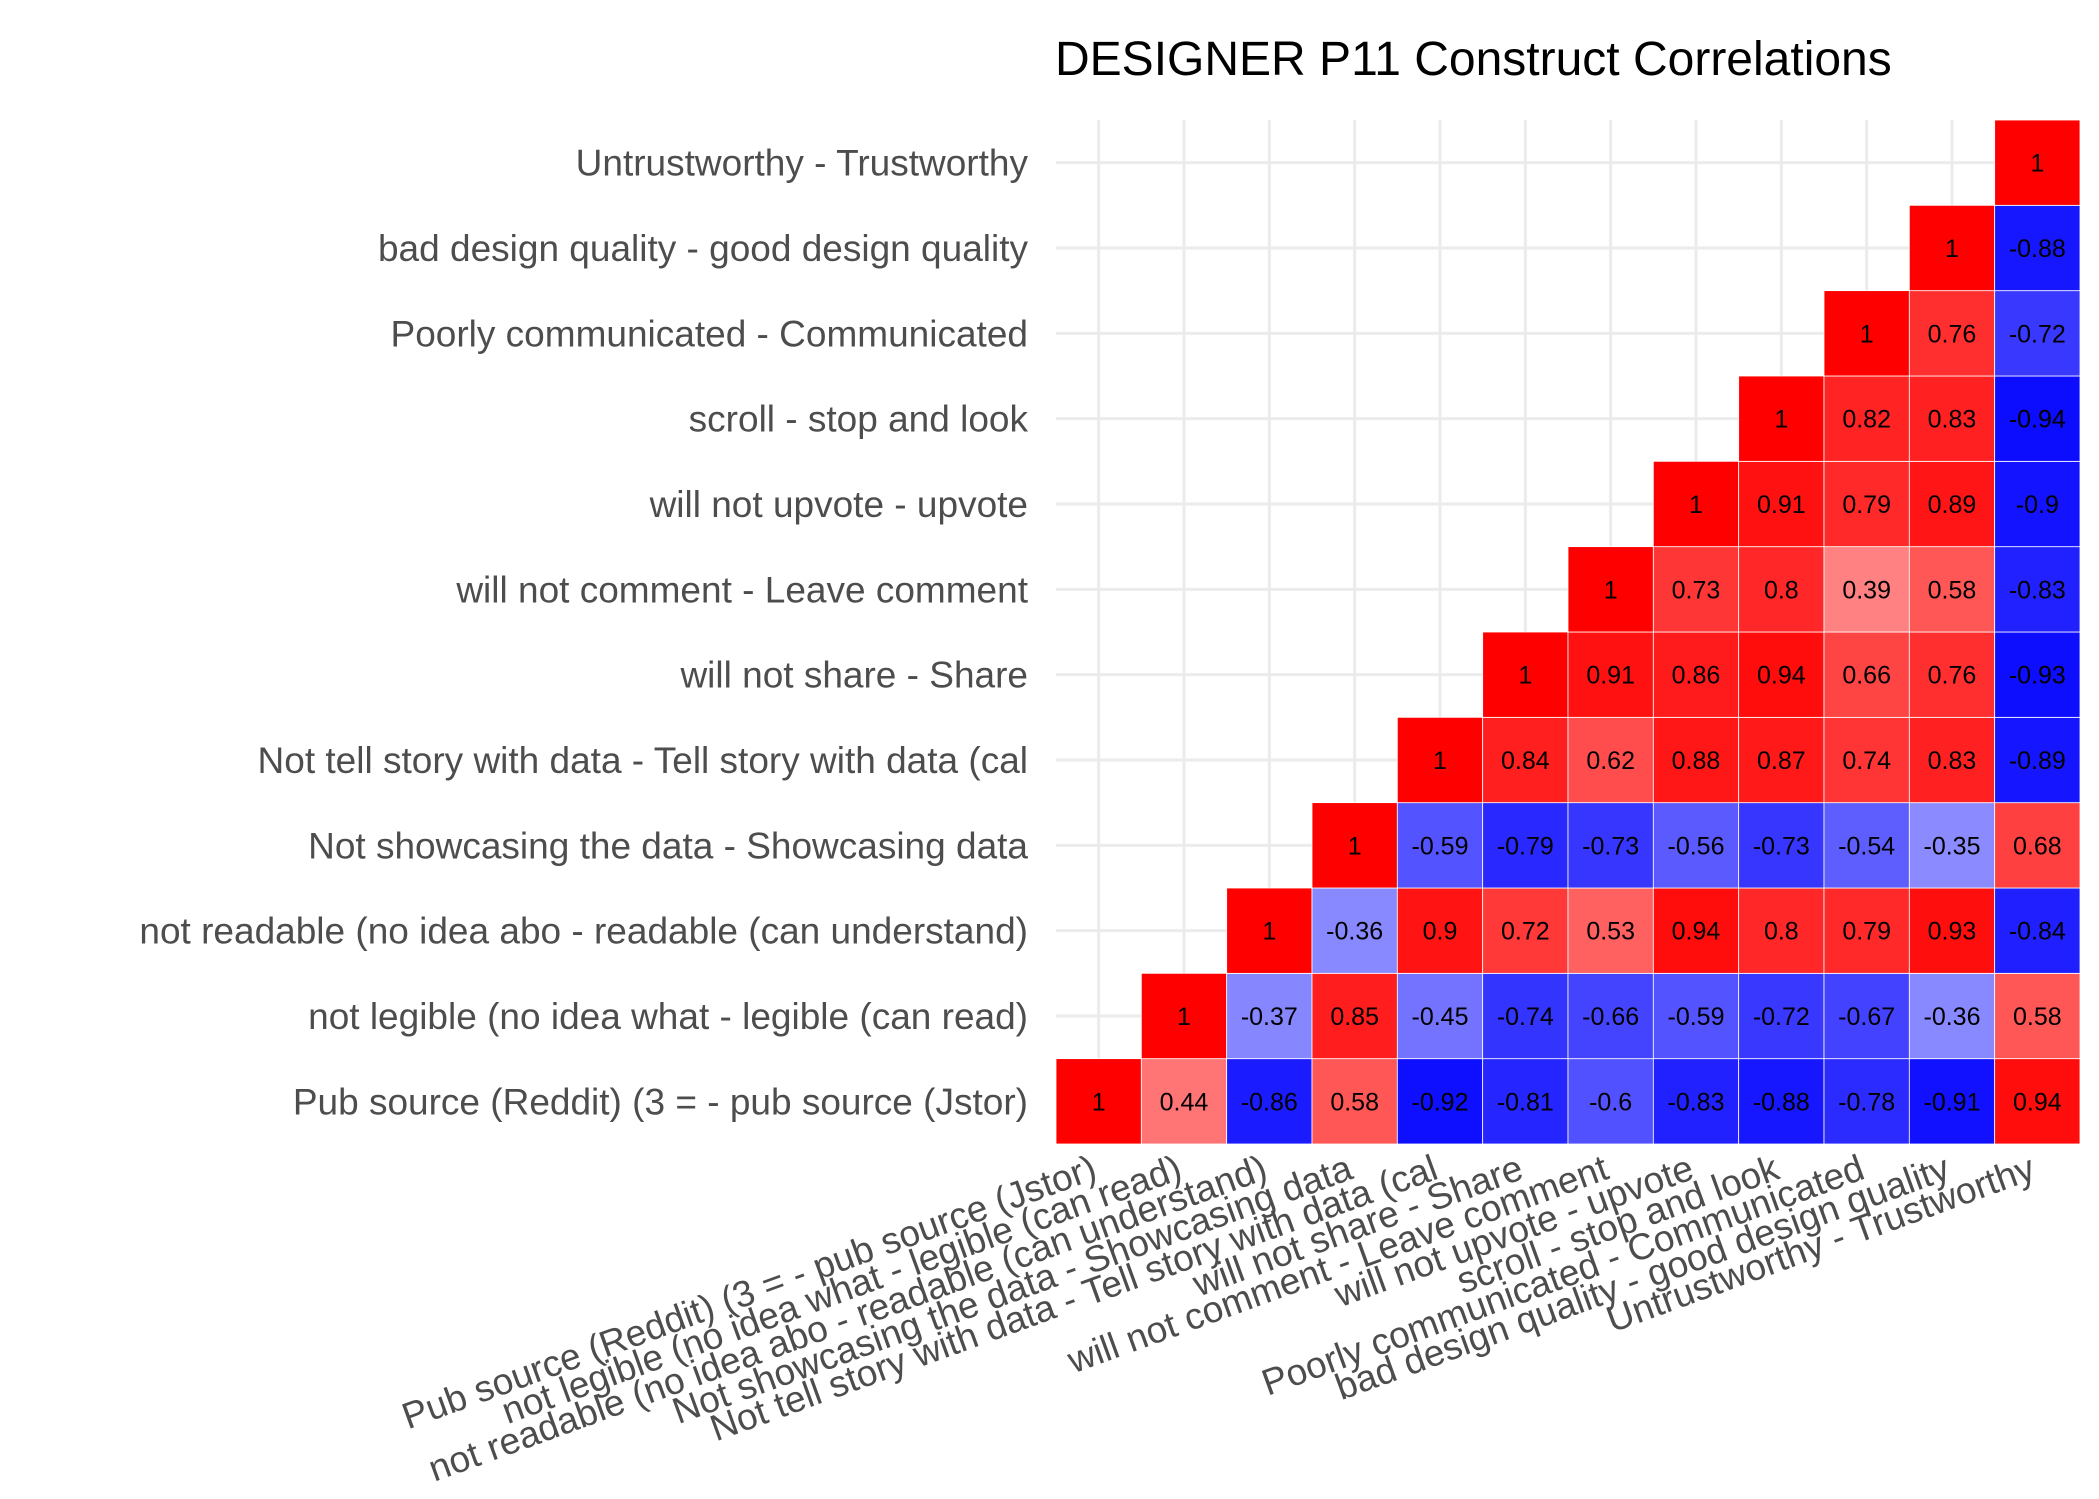  What do you see at coordinates (709, 333) in the screenshot?
I see `y-tick-label: Poorly communicated - Communicated` at bounding box center [709, 333].